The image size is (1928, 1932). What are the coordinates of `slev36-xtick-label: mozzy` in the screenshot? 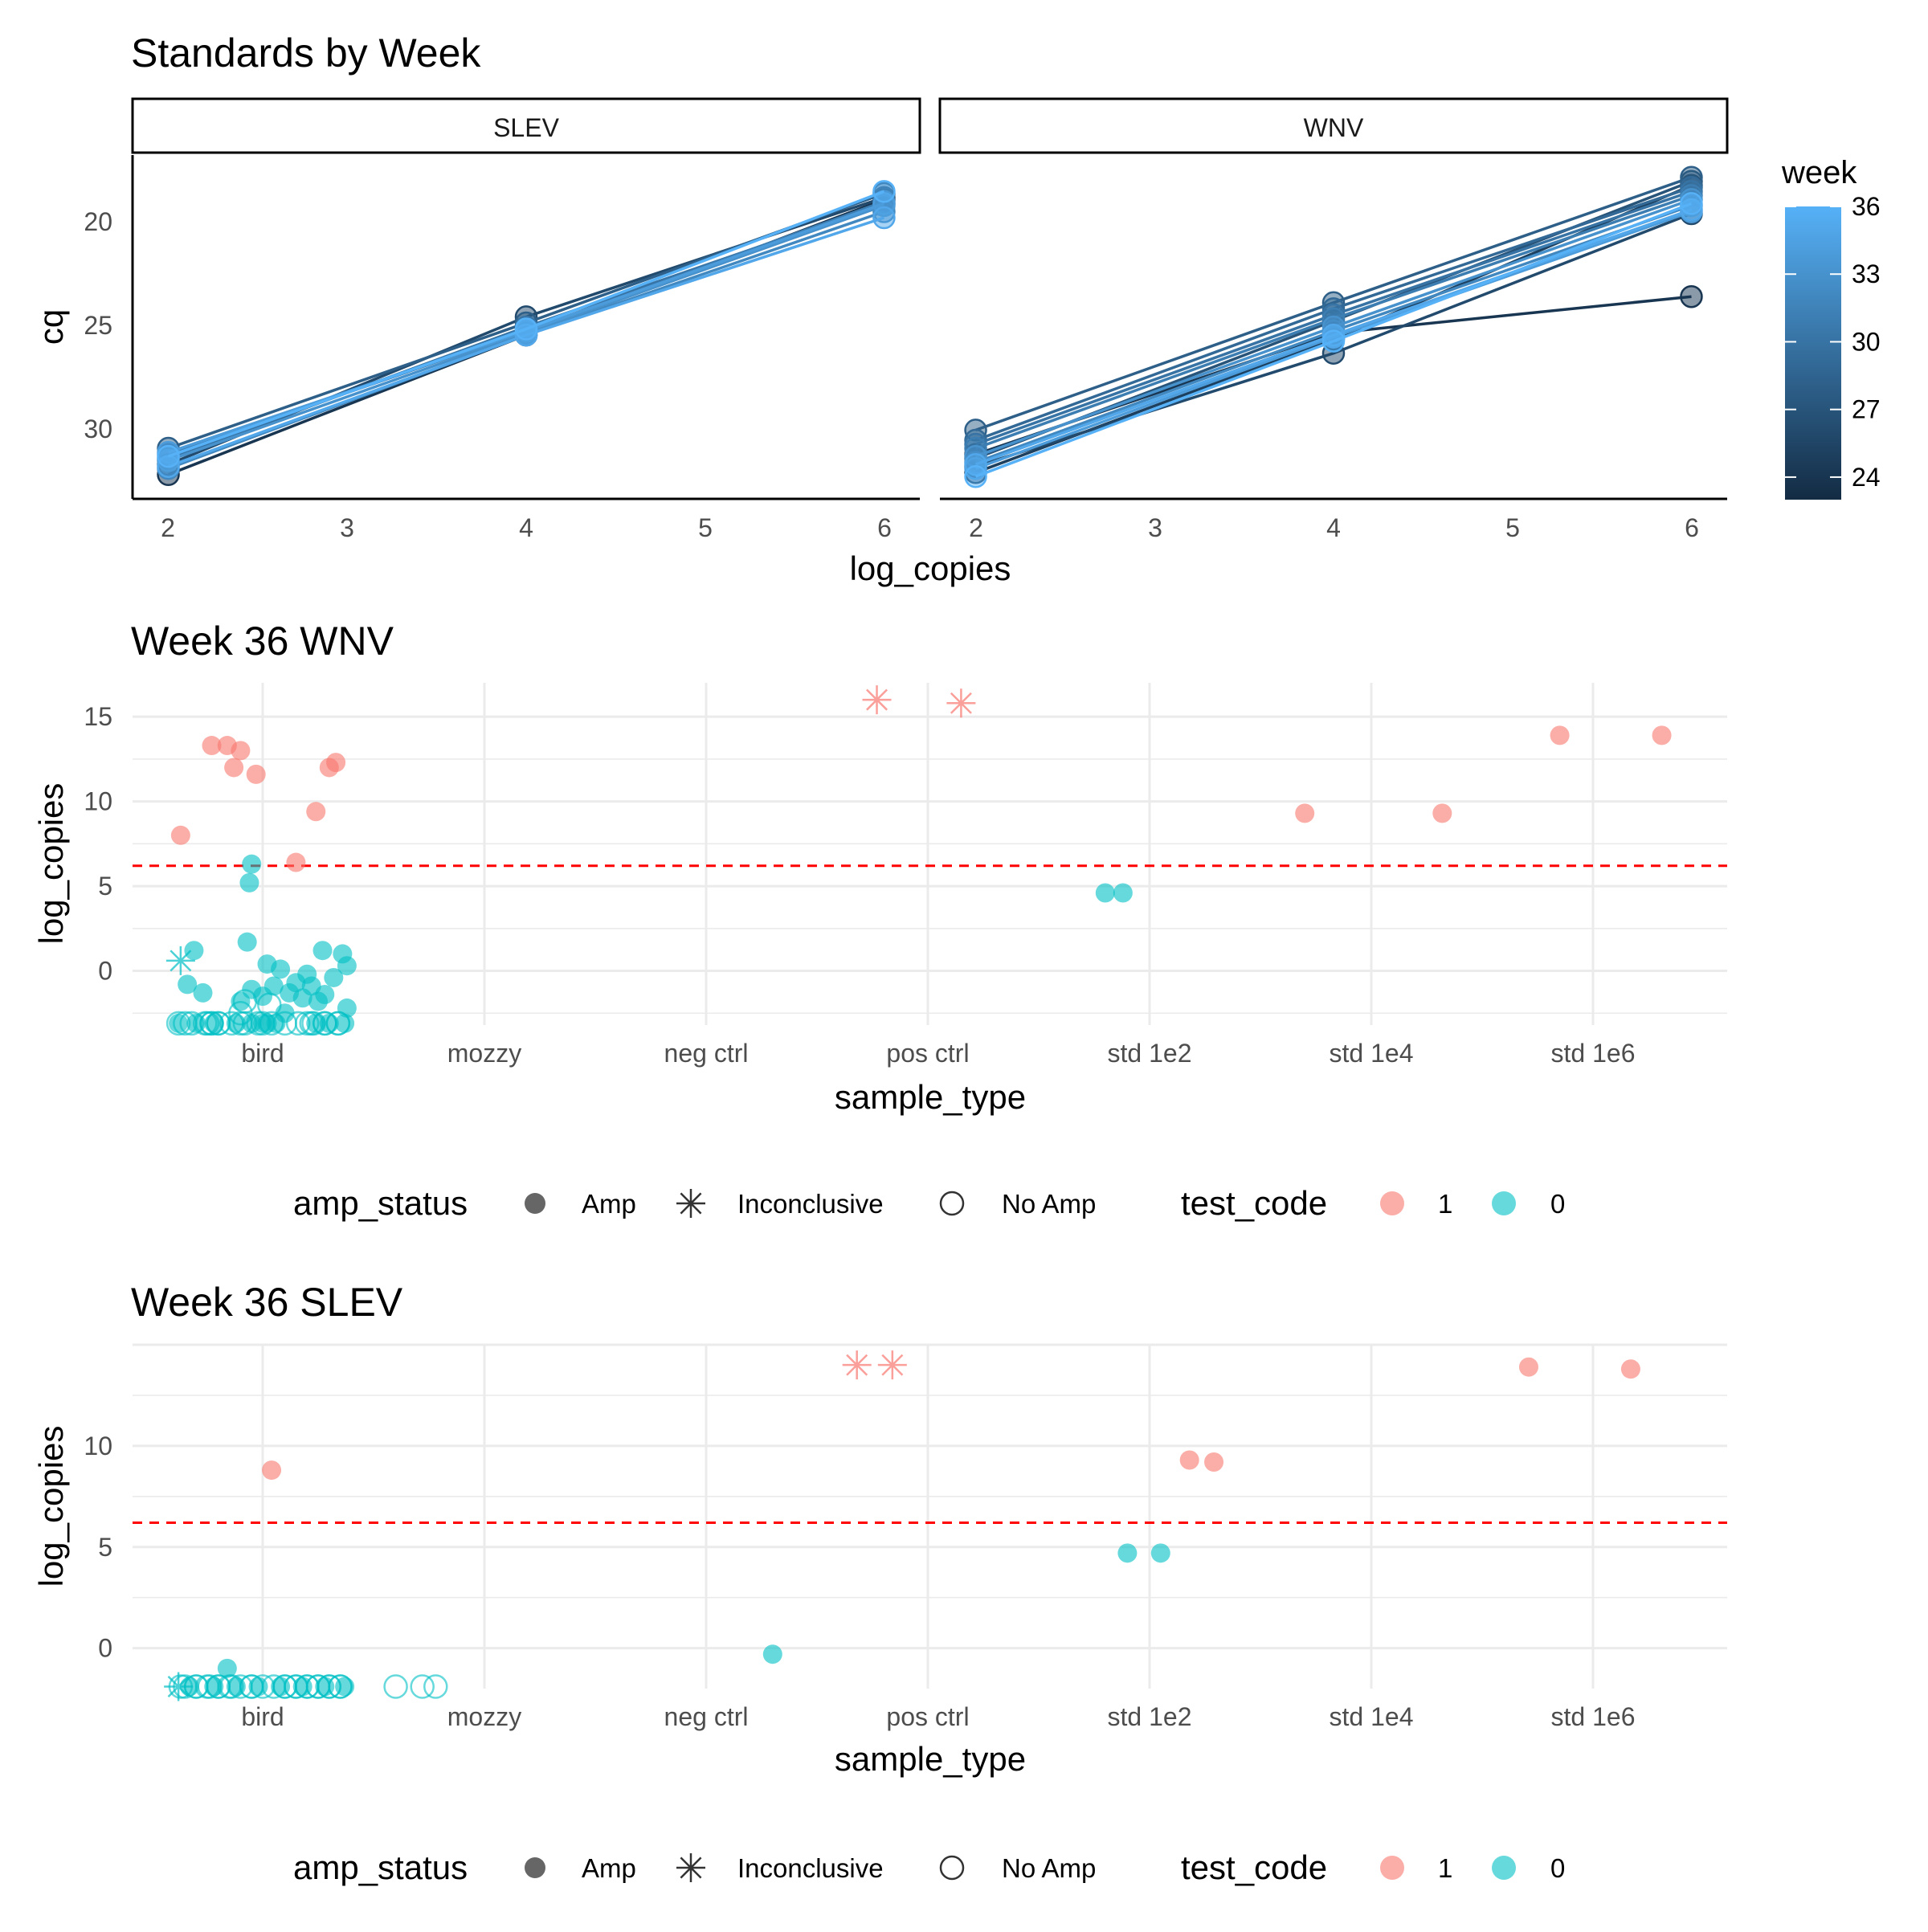 It's located at (484, 1716).